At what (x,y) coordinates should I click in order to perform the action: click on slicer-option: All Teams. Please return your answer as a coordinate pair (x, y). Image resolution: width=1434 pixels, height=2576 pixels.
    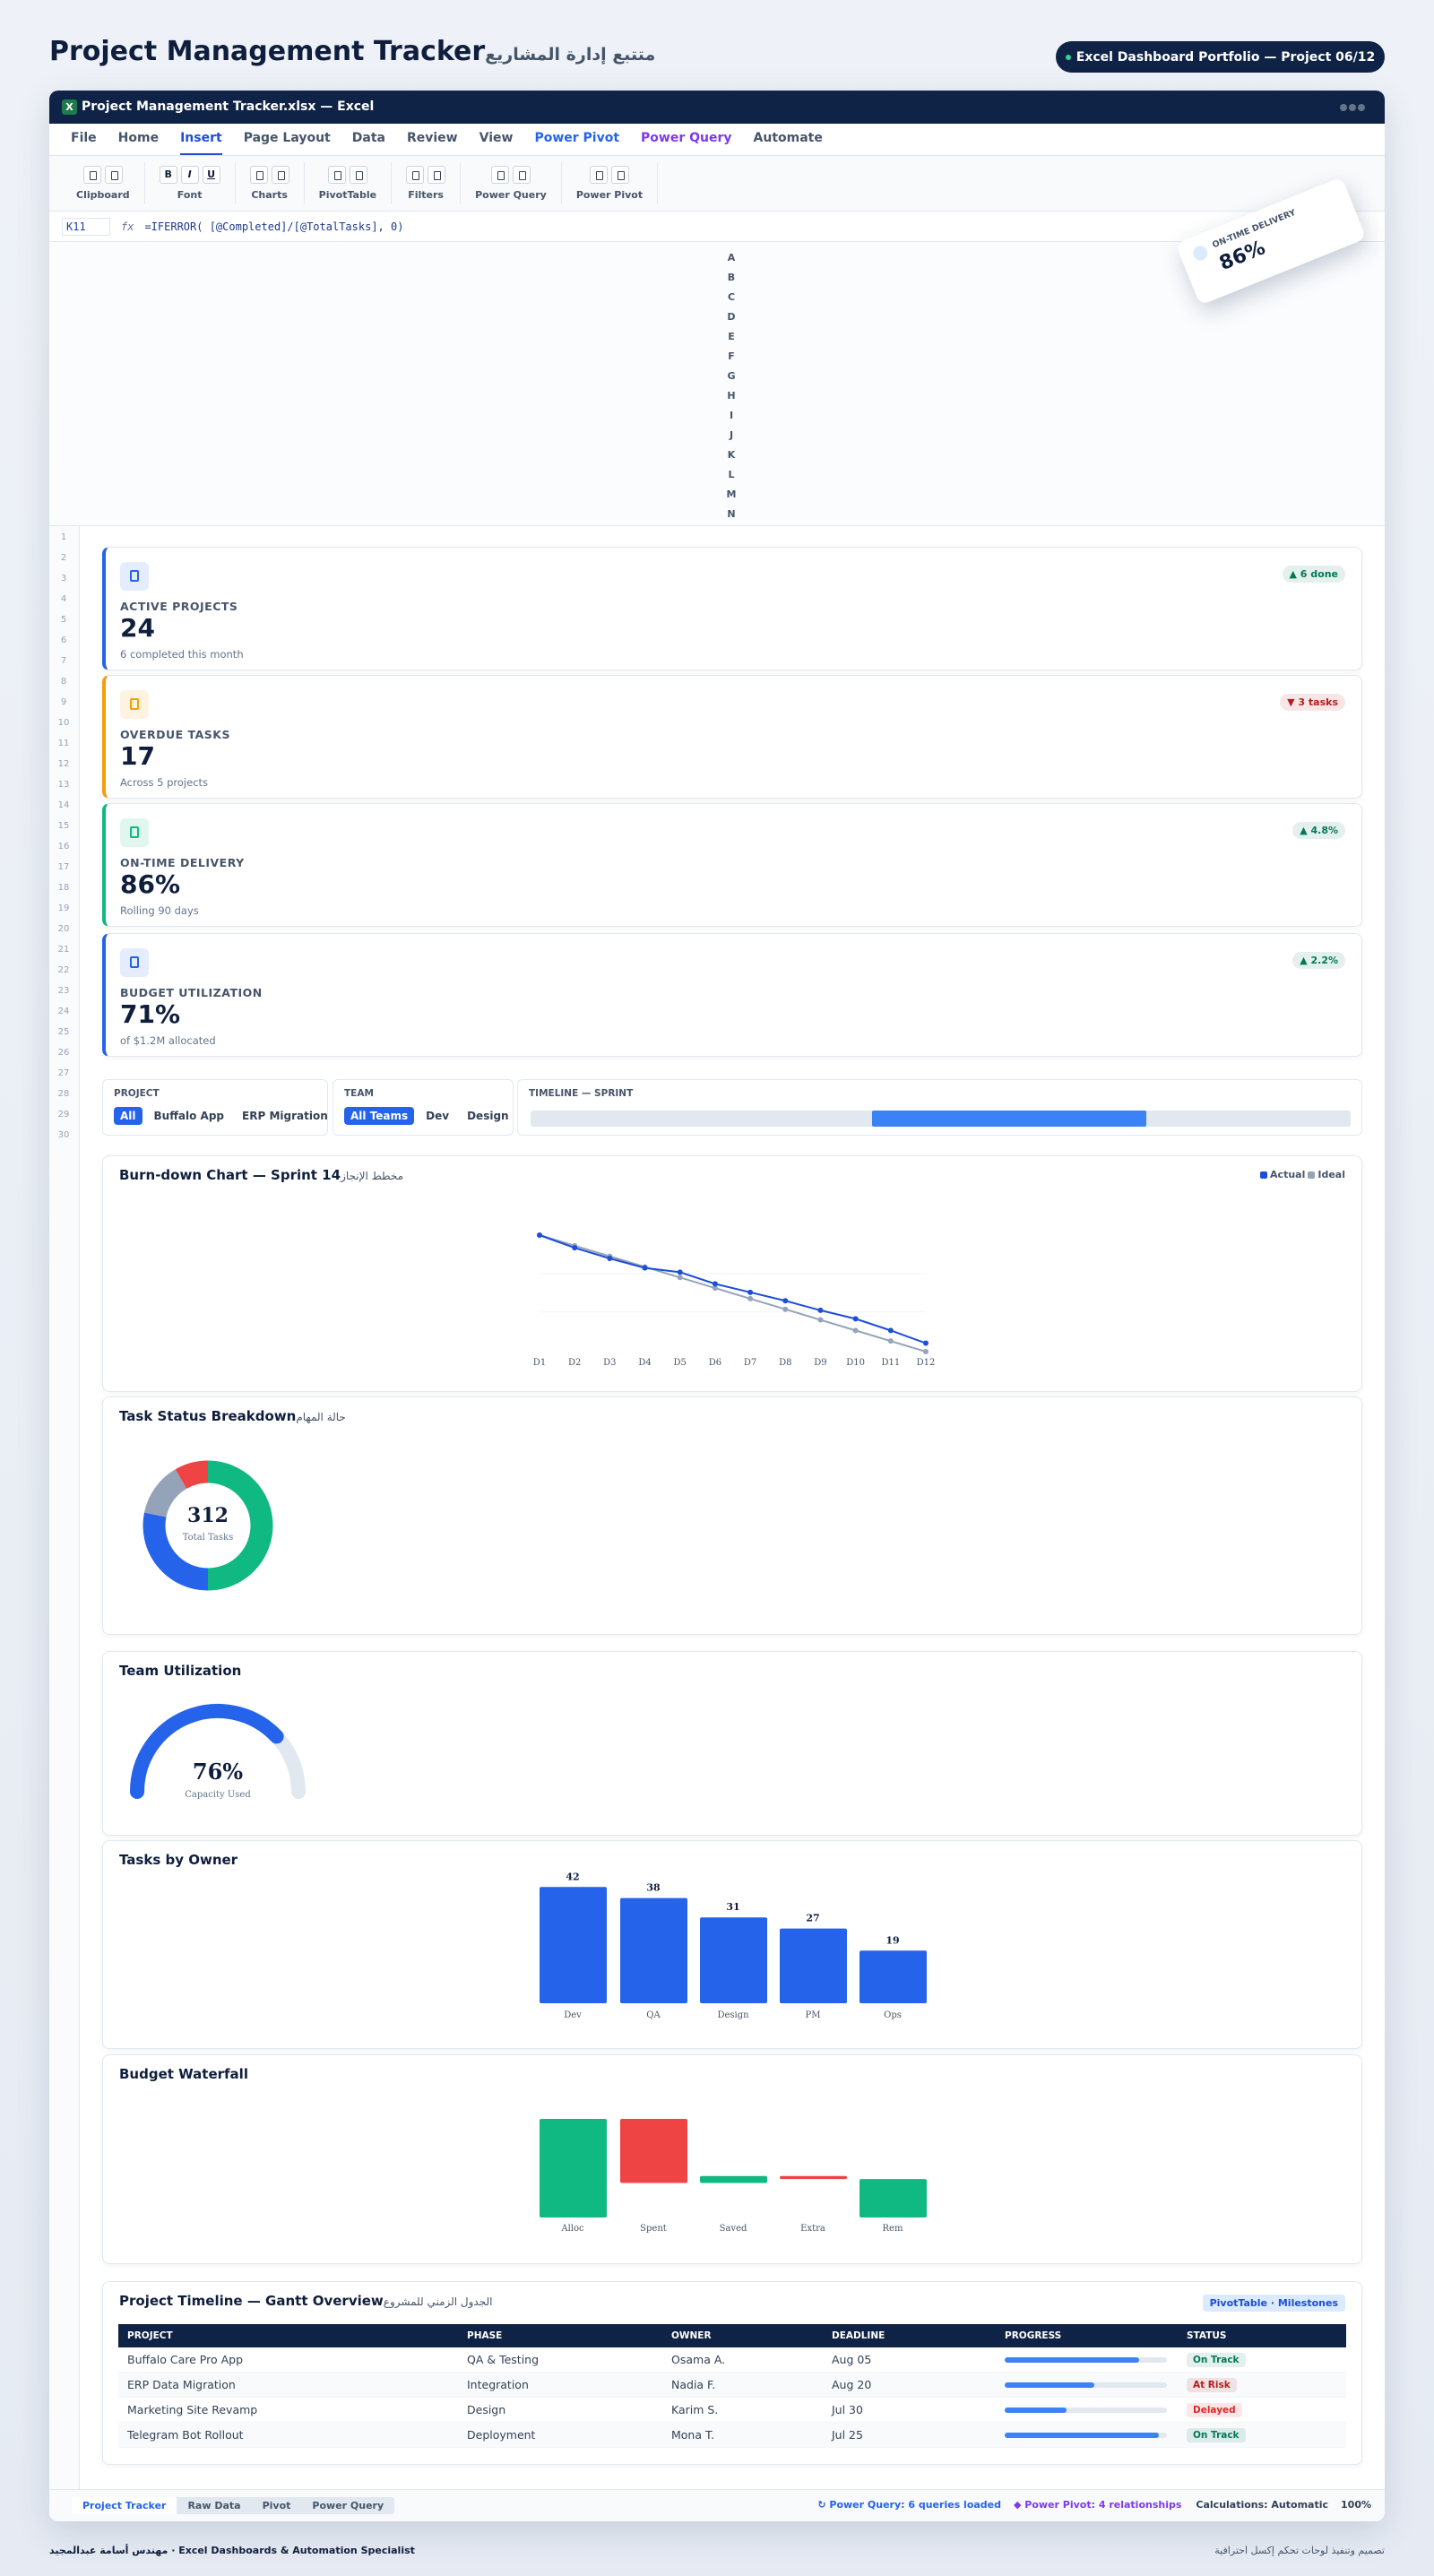
    Looking at the image, I should click on (379, 1116).